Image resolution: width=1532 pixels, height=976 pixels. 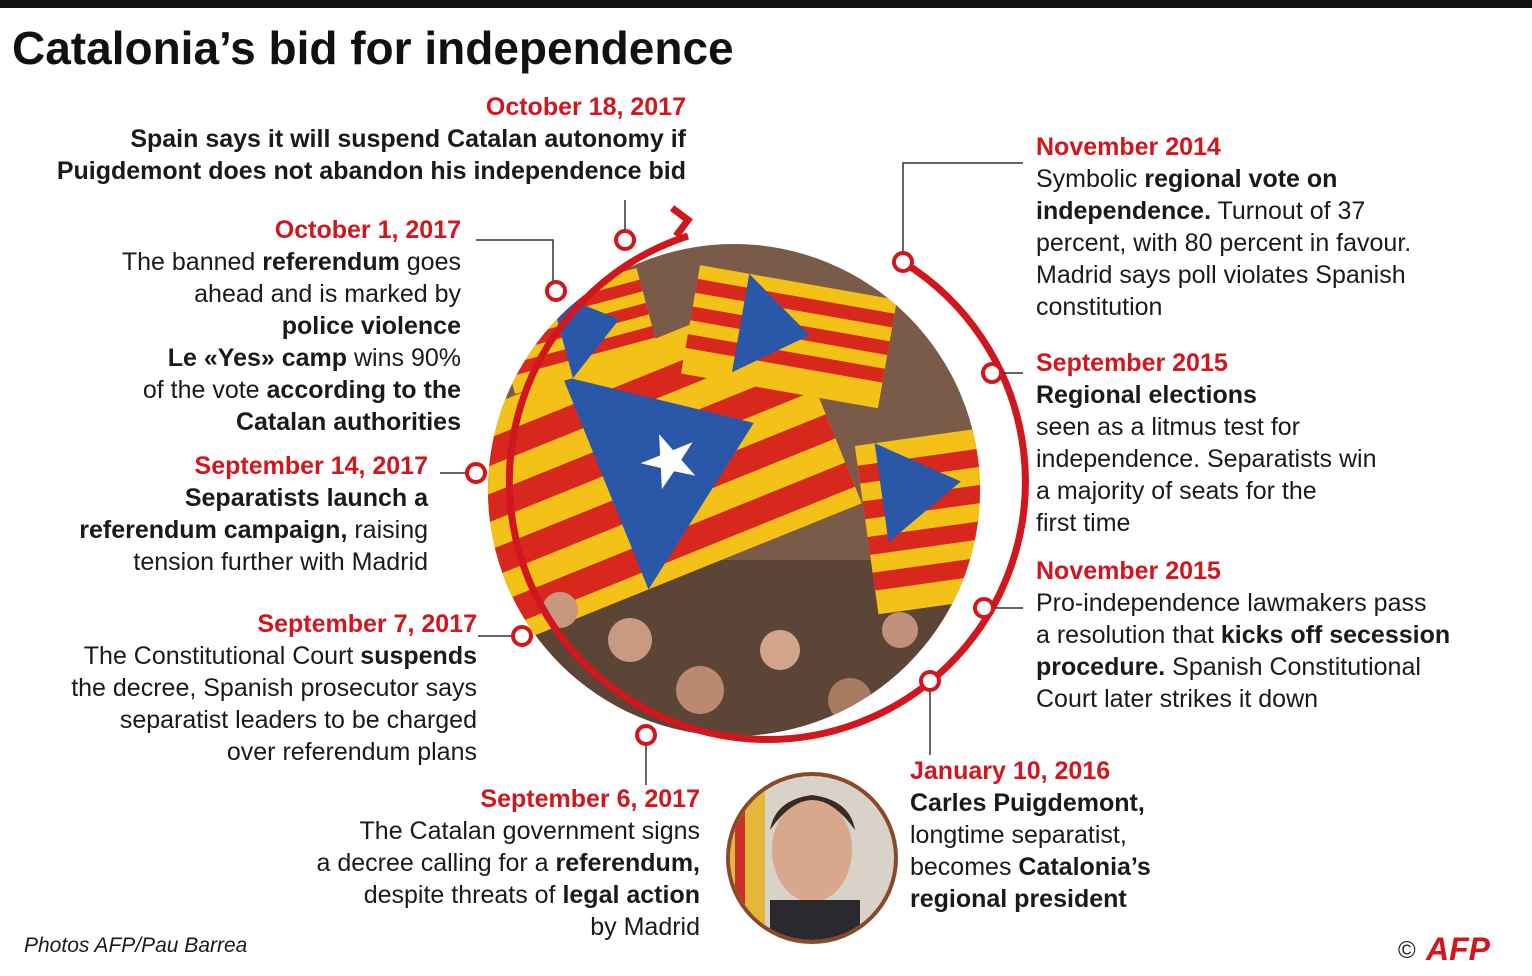 I want to click on text-run: becomes, so click(x=964, y=867).